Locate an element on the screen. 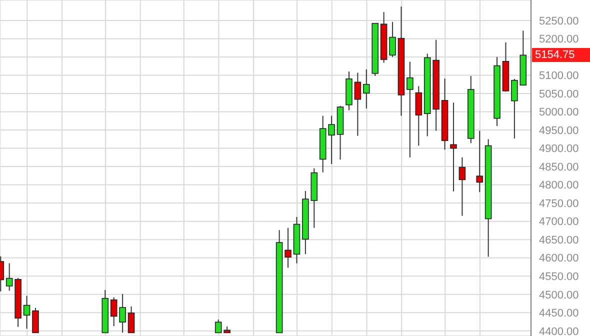 This screenshot has width=590, height=336. y-tick-label: 5100.00 is located at coordinates (559, 76).